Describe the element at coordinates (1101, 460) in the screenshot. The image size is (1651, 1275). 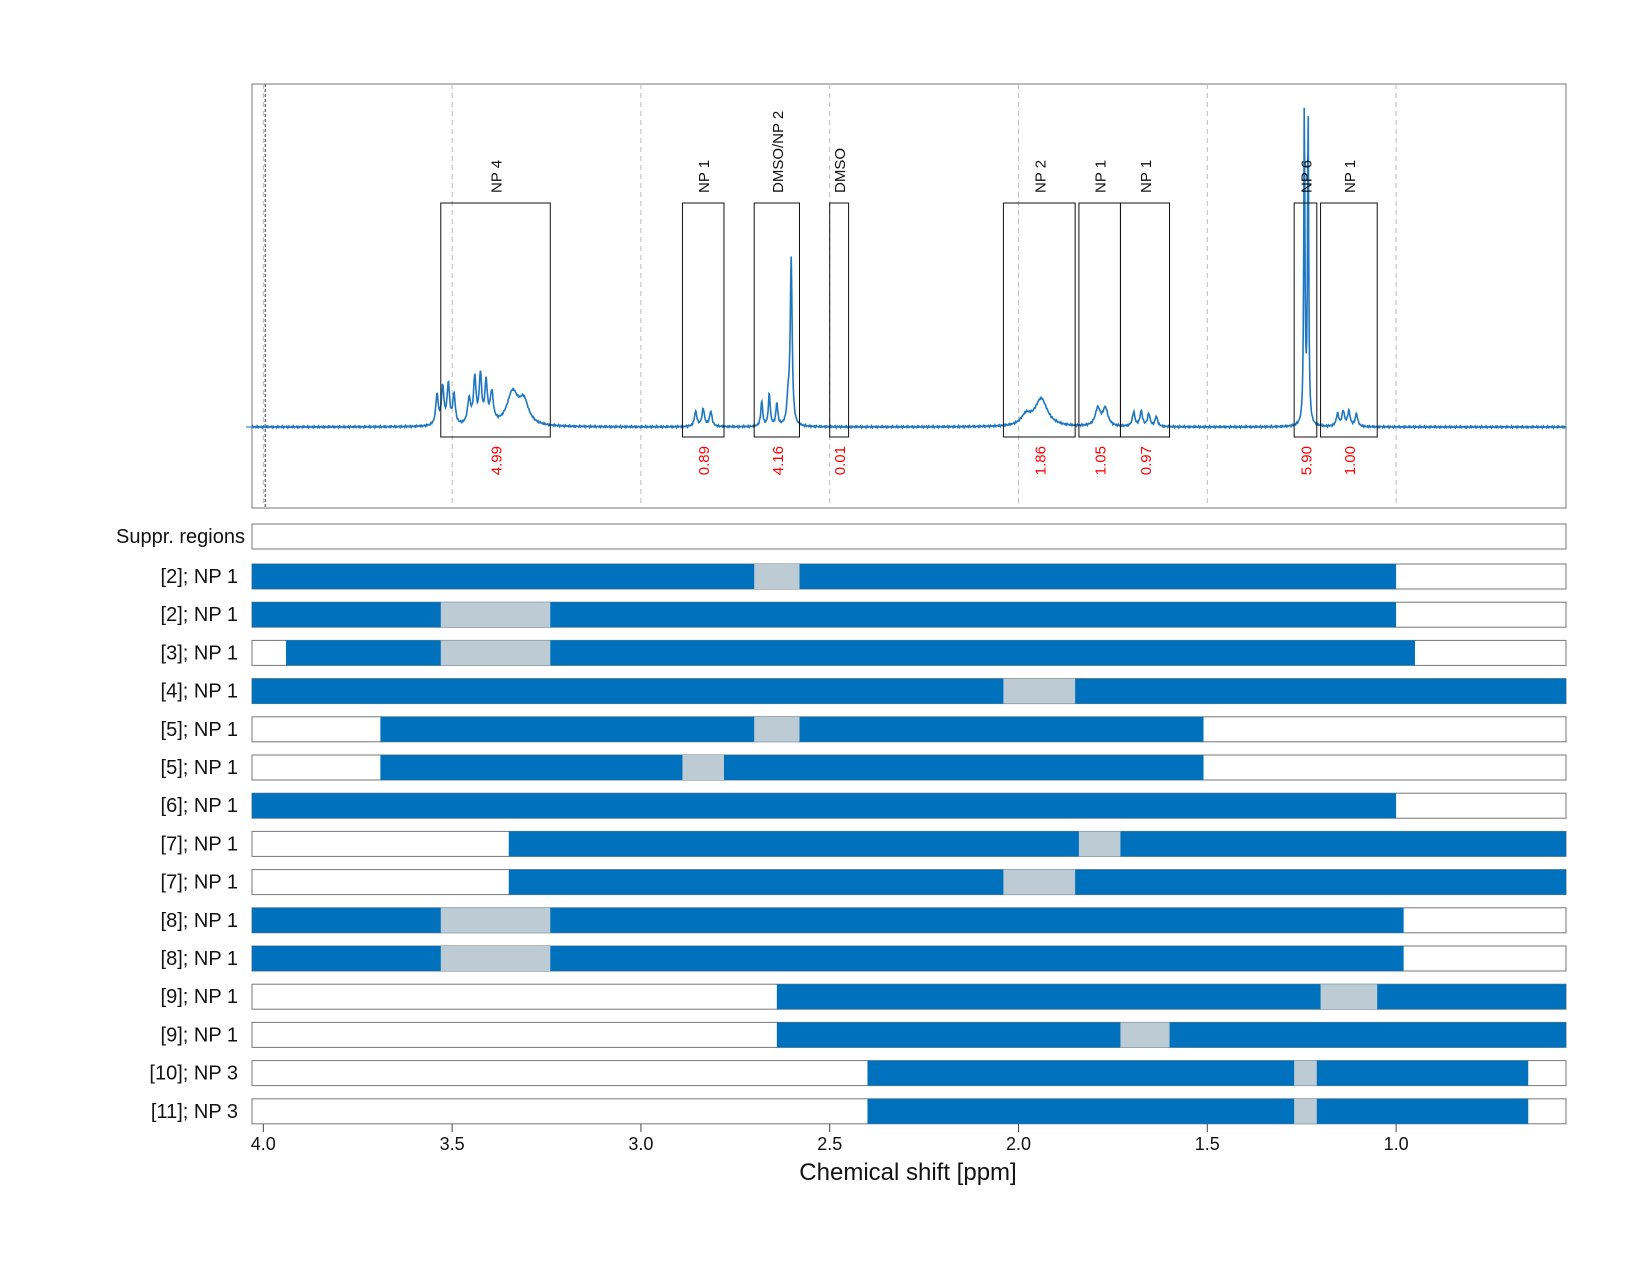
I see `integral-value: 1.05` at that location.